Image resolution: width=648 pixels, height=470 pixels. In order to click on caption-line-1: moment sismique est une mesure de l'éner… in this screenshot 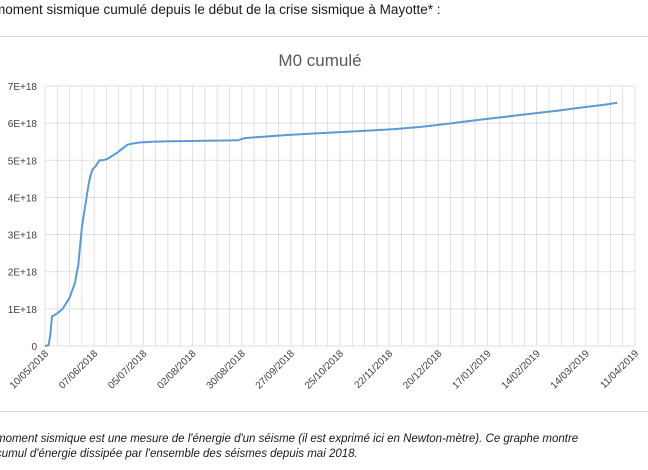, I will do `click(289, 439)`.